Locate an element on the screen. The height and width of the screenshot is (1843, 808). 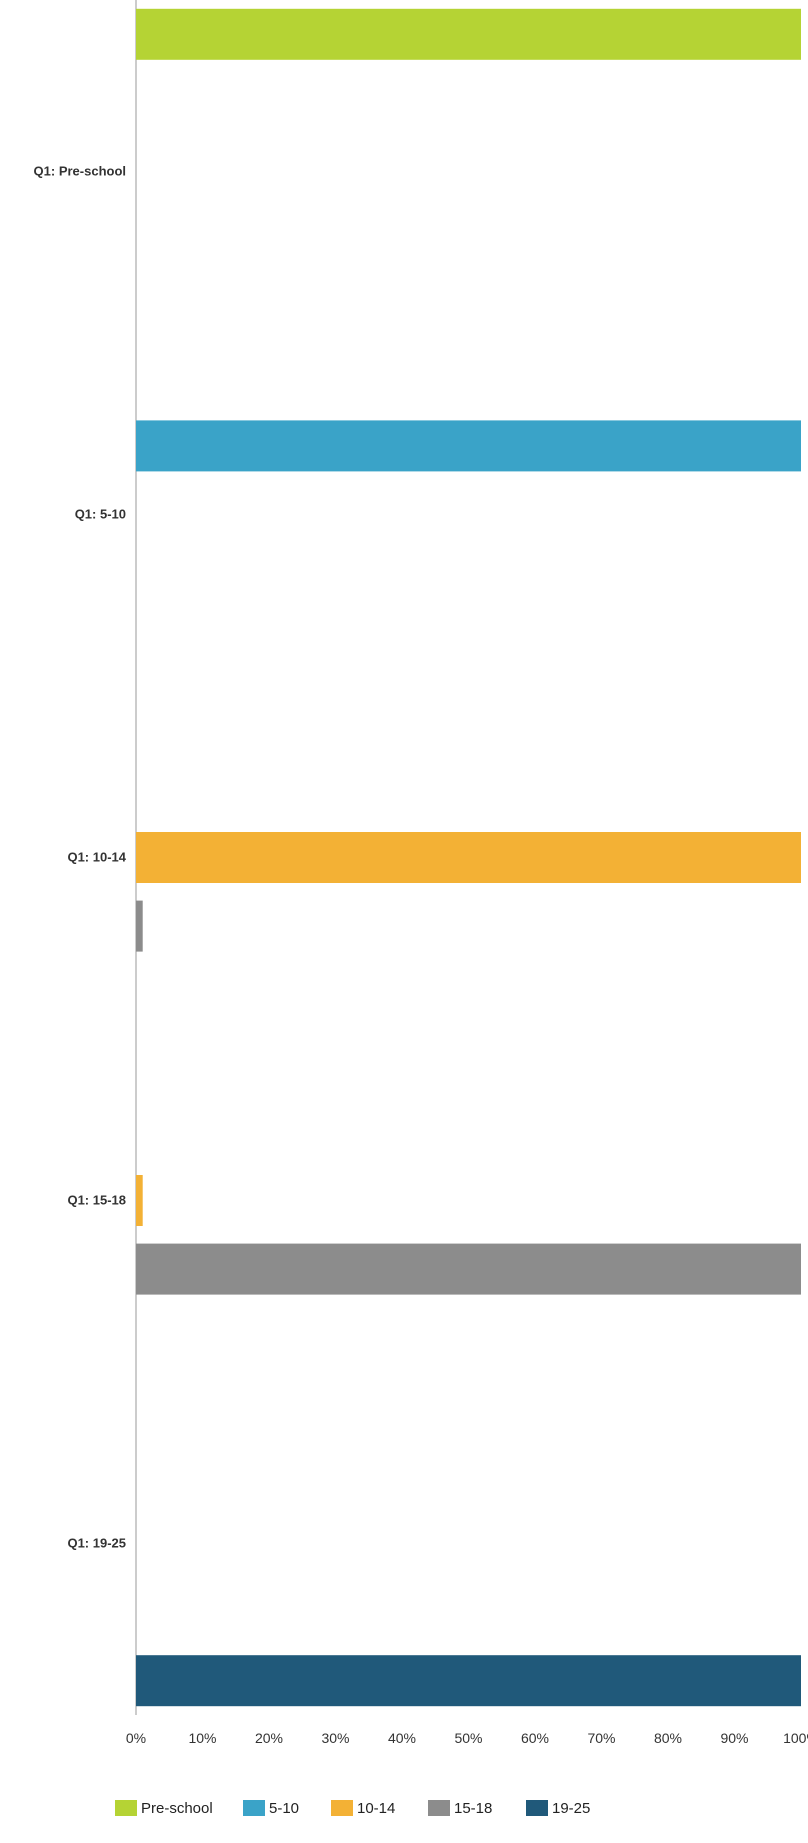
category-label: Q1: 10-14 is located at coordinates (96, 857).